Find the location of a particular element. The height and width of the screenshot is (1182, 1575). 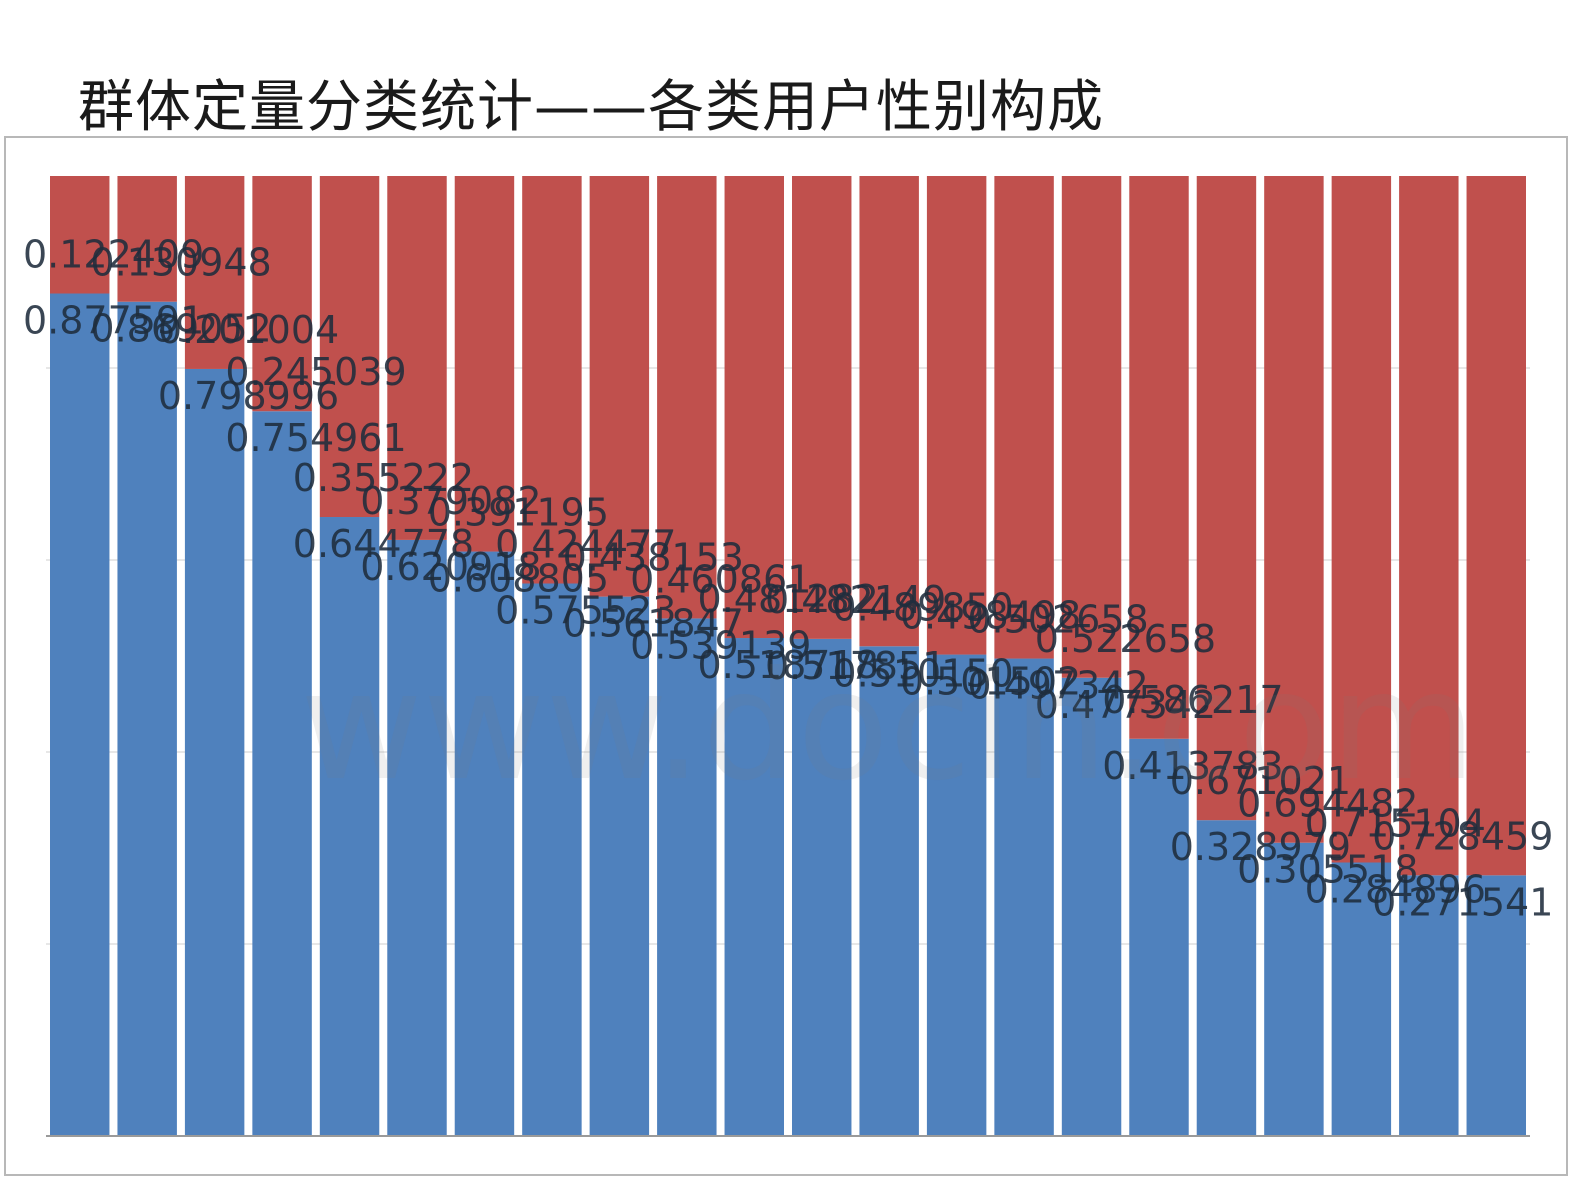

data-label-top: 0.130948 is located at coordinates (180, 263).